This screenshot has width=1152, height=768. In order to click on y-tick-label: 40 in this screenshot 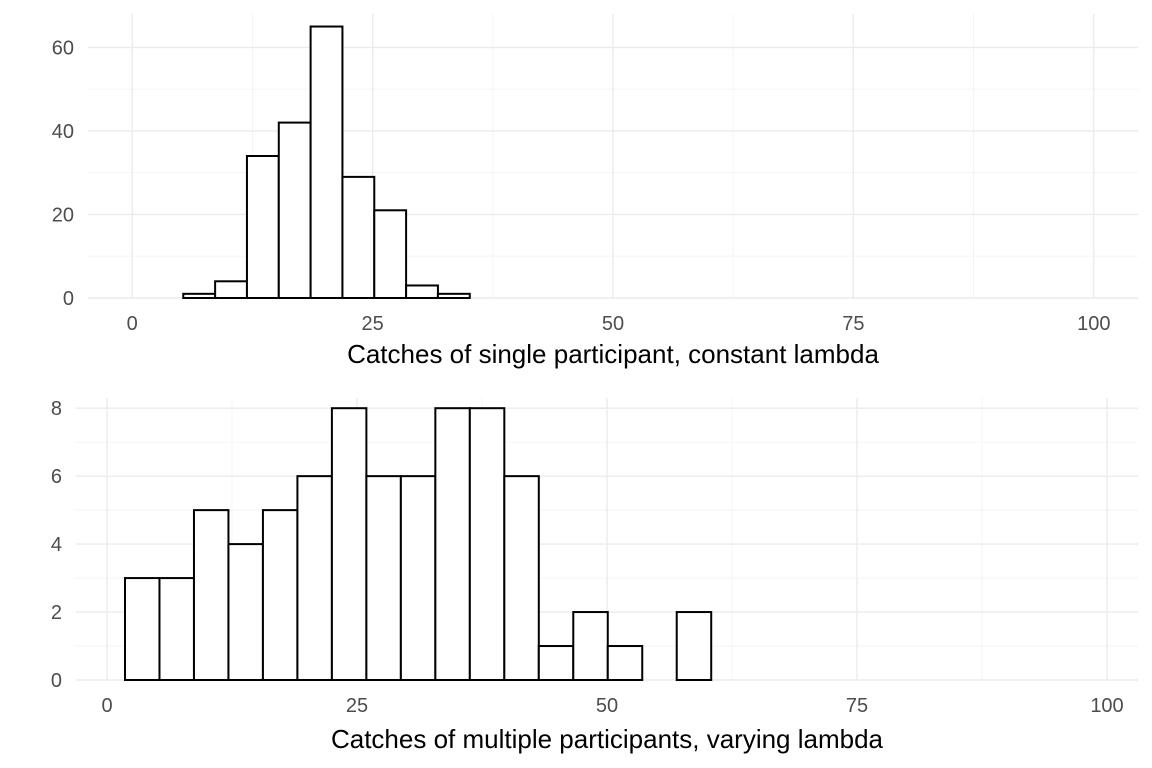, I will do `click(63, 132)`.